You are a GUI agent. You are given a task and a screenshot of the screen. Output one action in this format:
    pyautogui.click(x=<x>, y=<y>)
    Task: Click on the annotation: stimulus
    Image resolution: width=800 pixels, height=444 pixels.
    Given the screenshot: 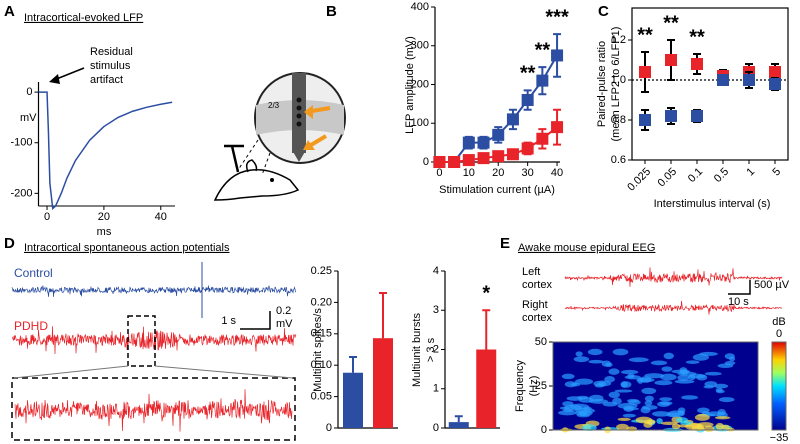 What is the action you would take?
    pyautogui.click(x=110, y=66)
    